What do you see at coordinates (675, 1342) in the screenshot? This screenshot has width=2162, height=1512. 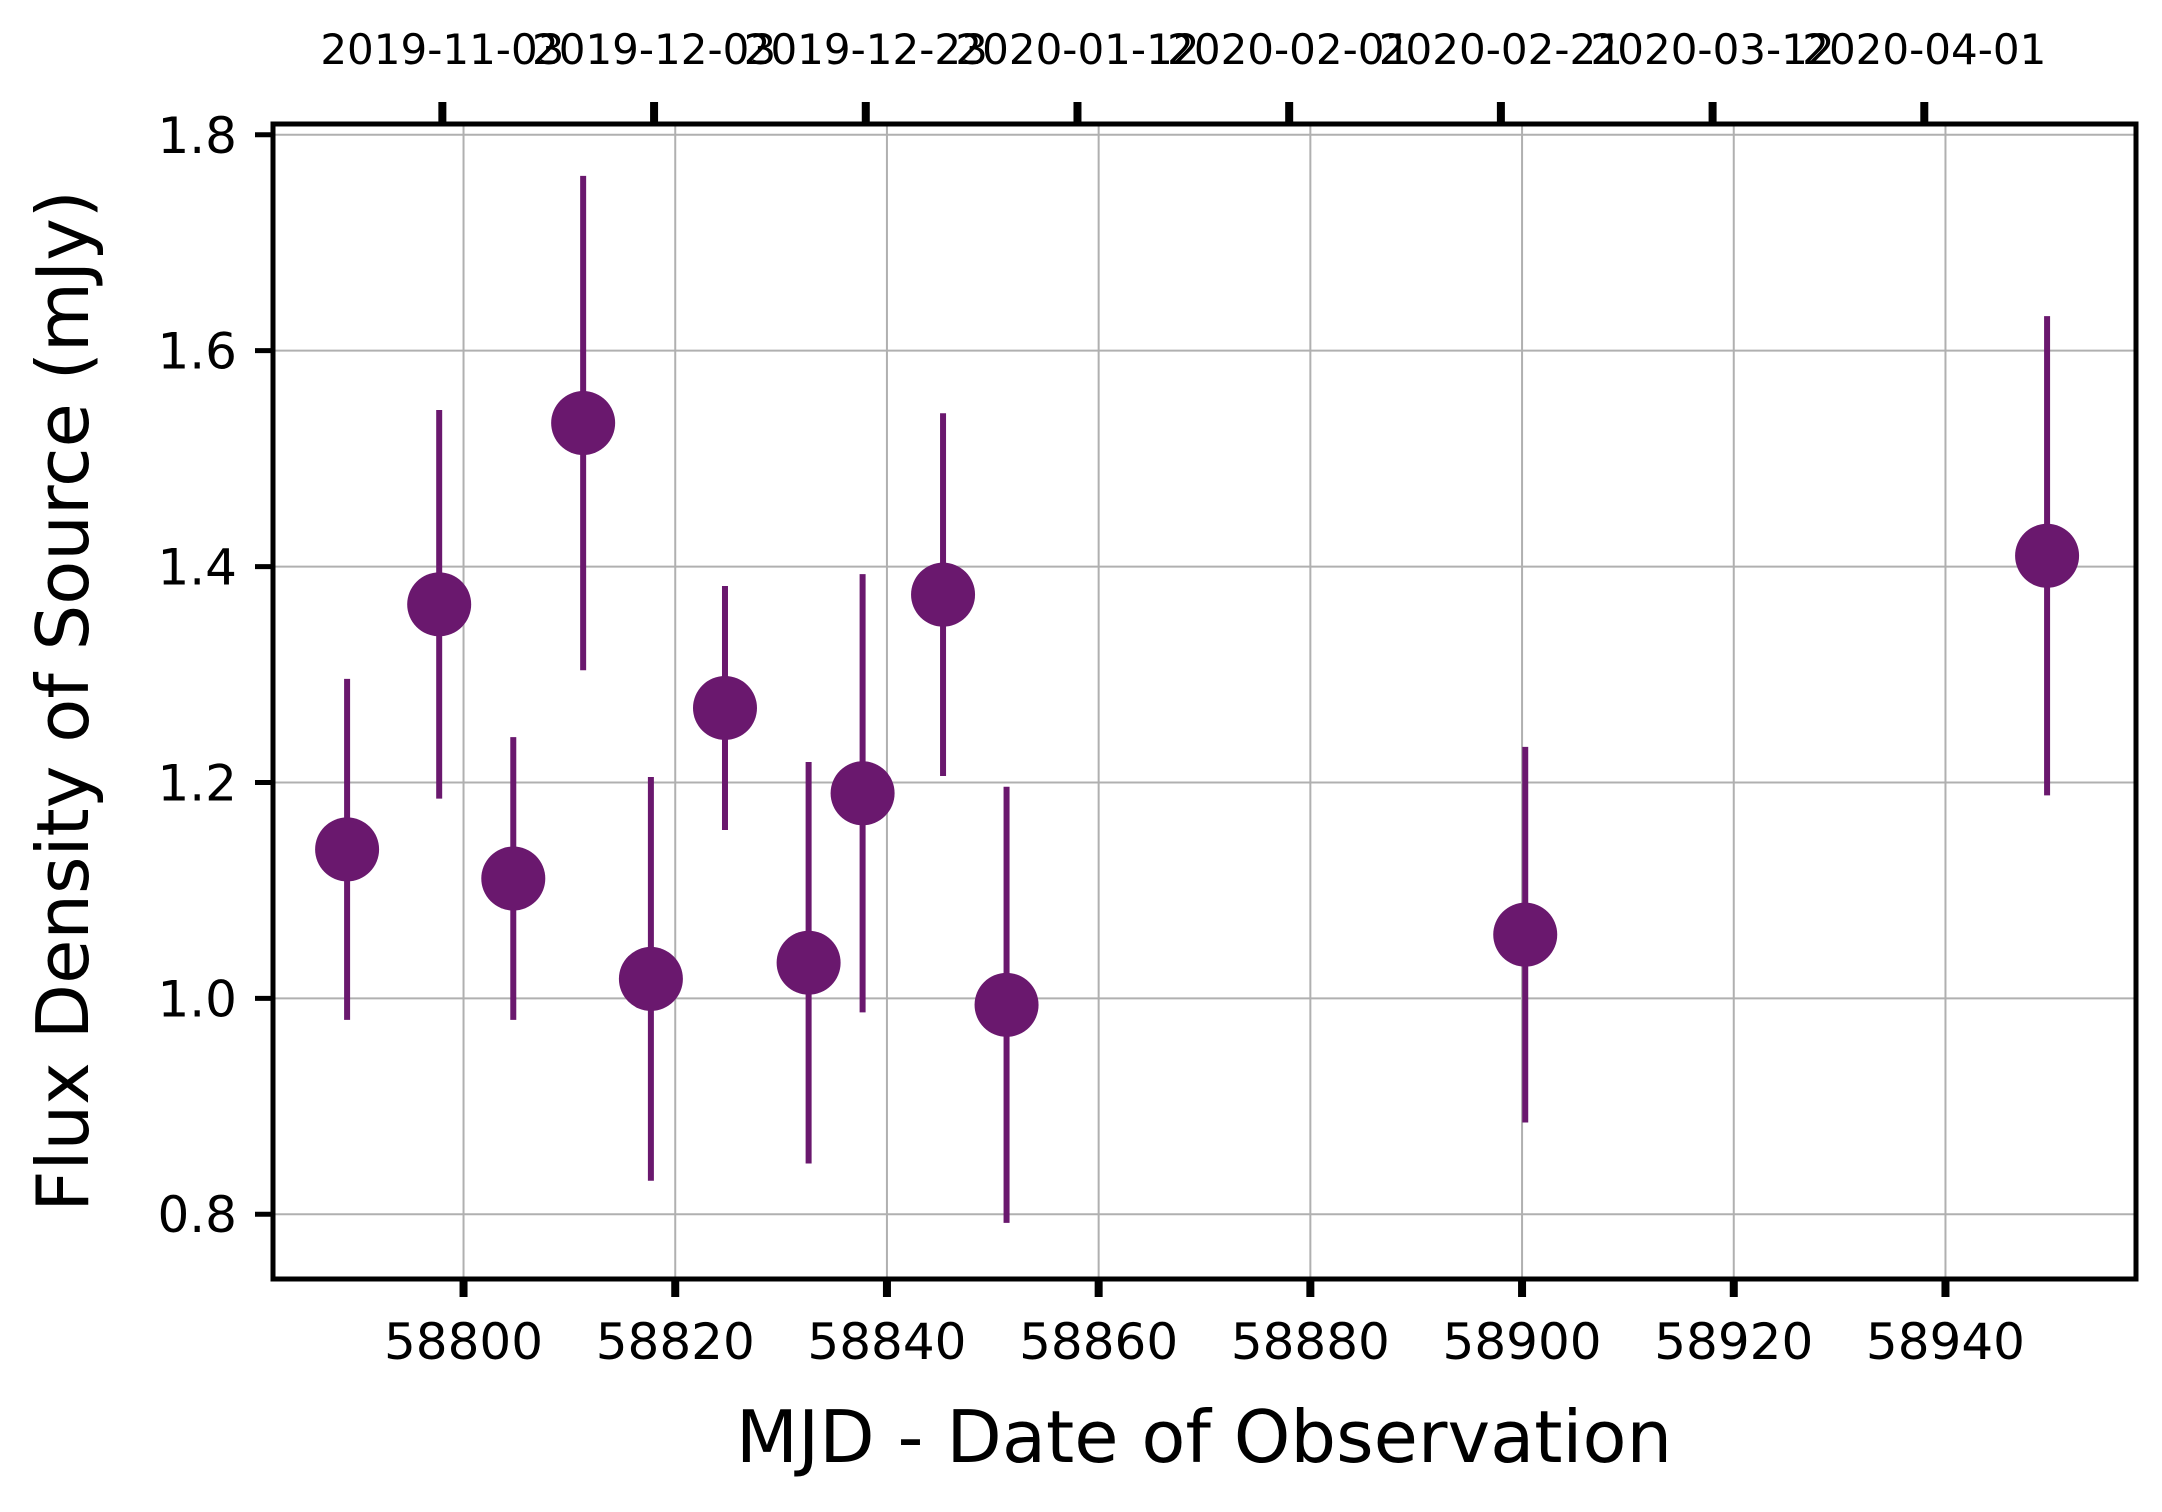 I see `x-tick-label: 58820` at bounding box center [675, 1342].